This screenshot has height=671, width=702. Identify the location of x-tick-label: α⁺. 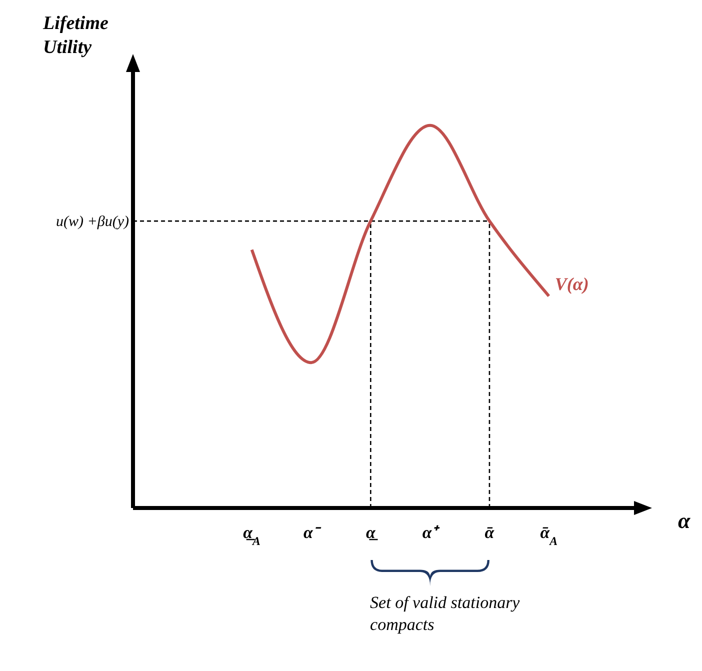
(431, 532).